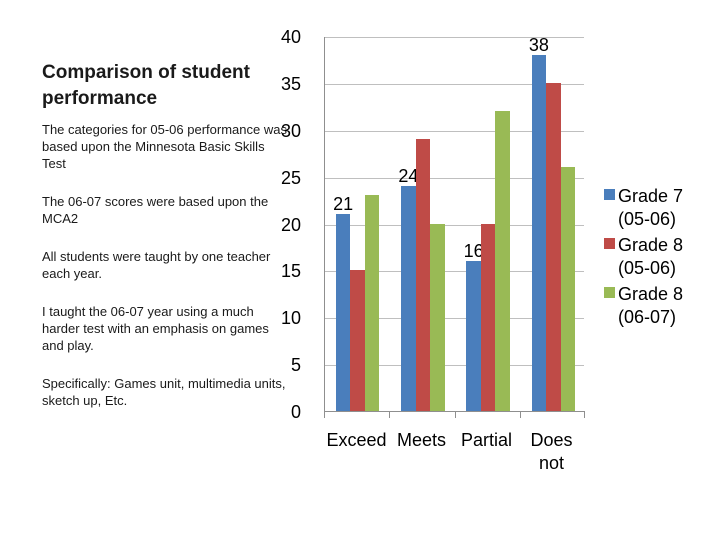  I want to click on x-category-label-does-not: Does not, so click(551, 451).